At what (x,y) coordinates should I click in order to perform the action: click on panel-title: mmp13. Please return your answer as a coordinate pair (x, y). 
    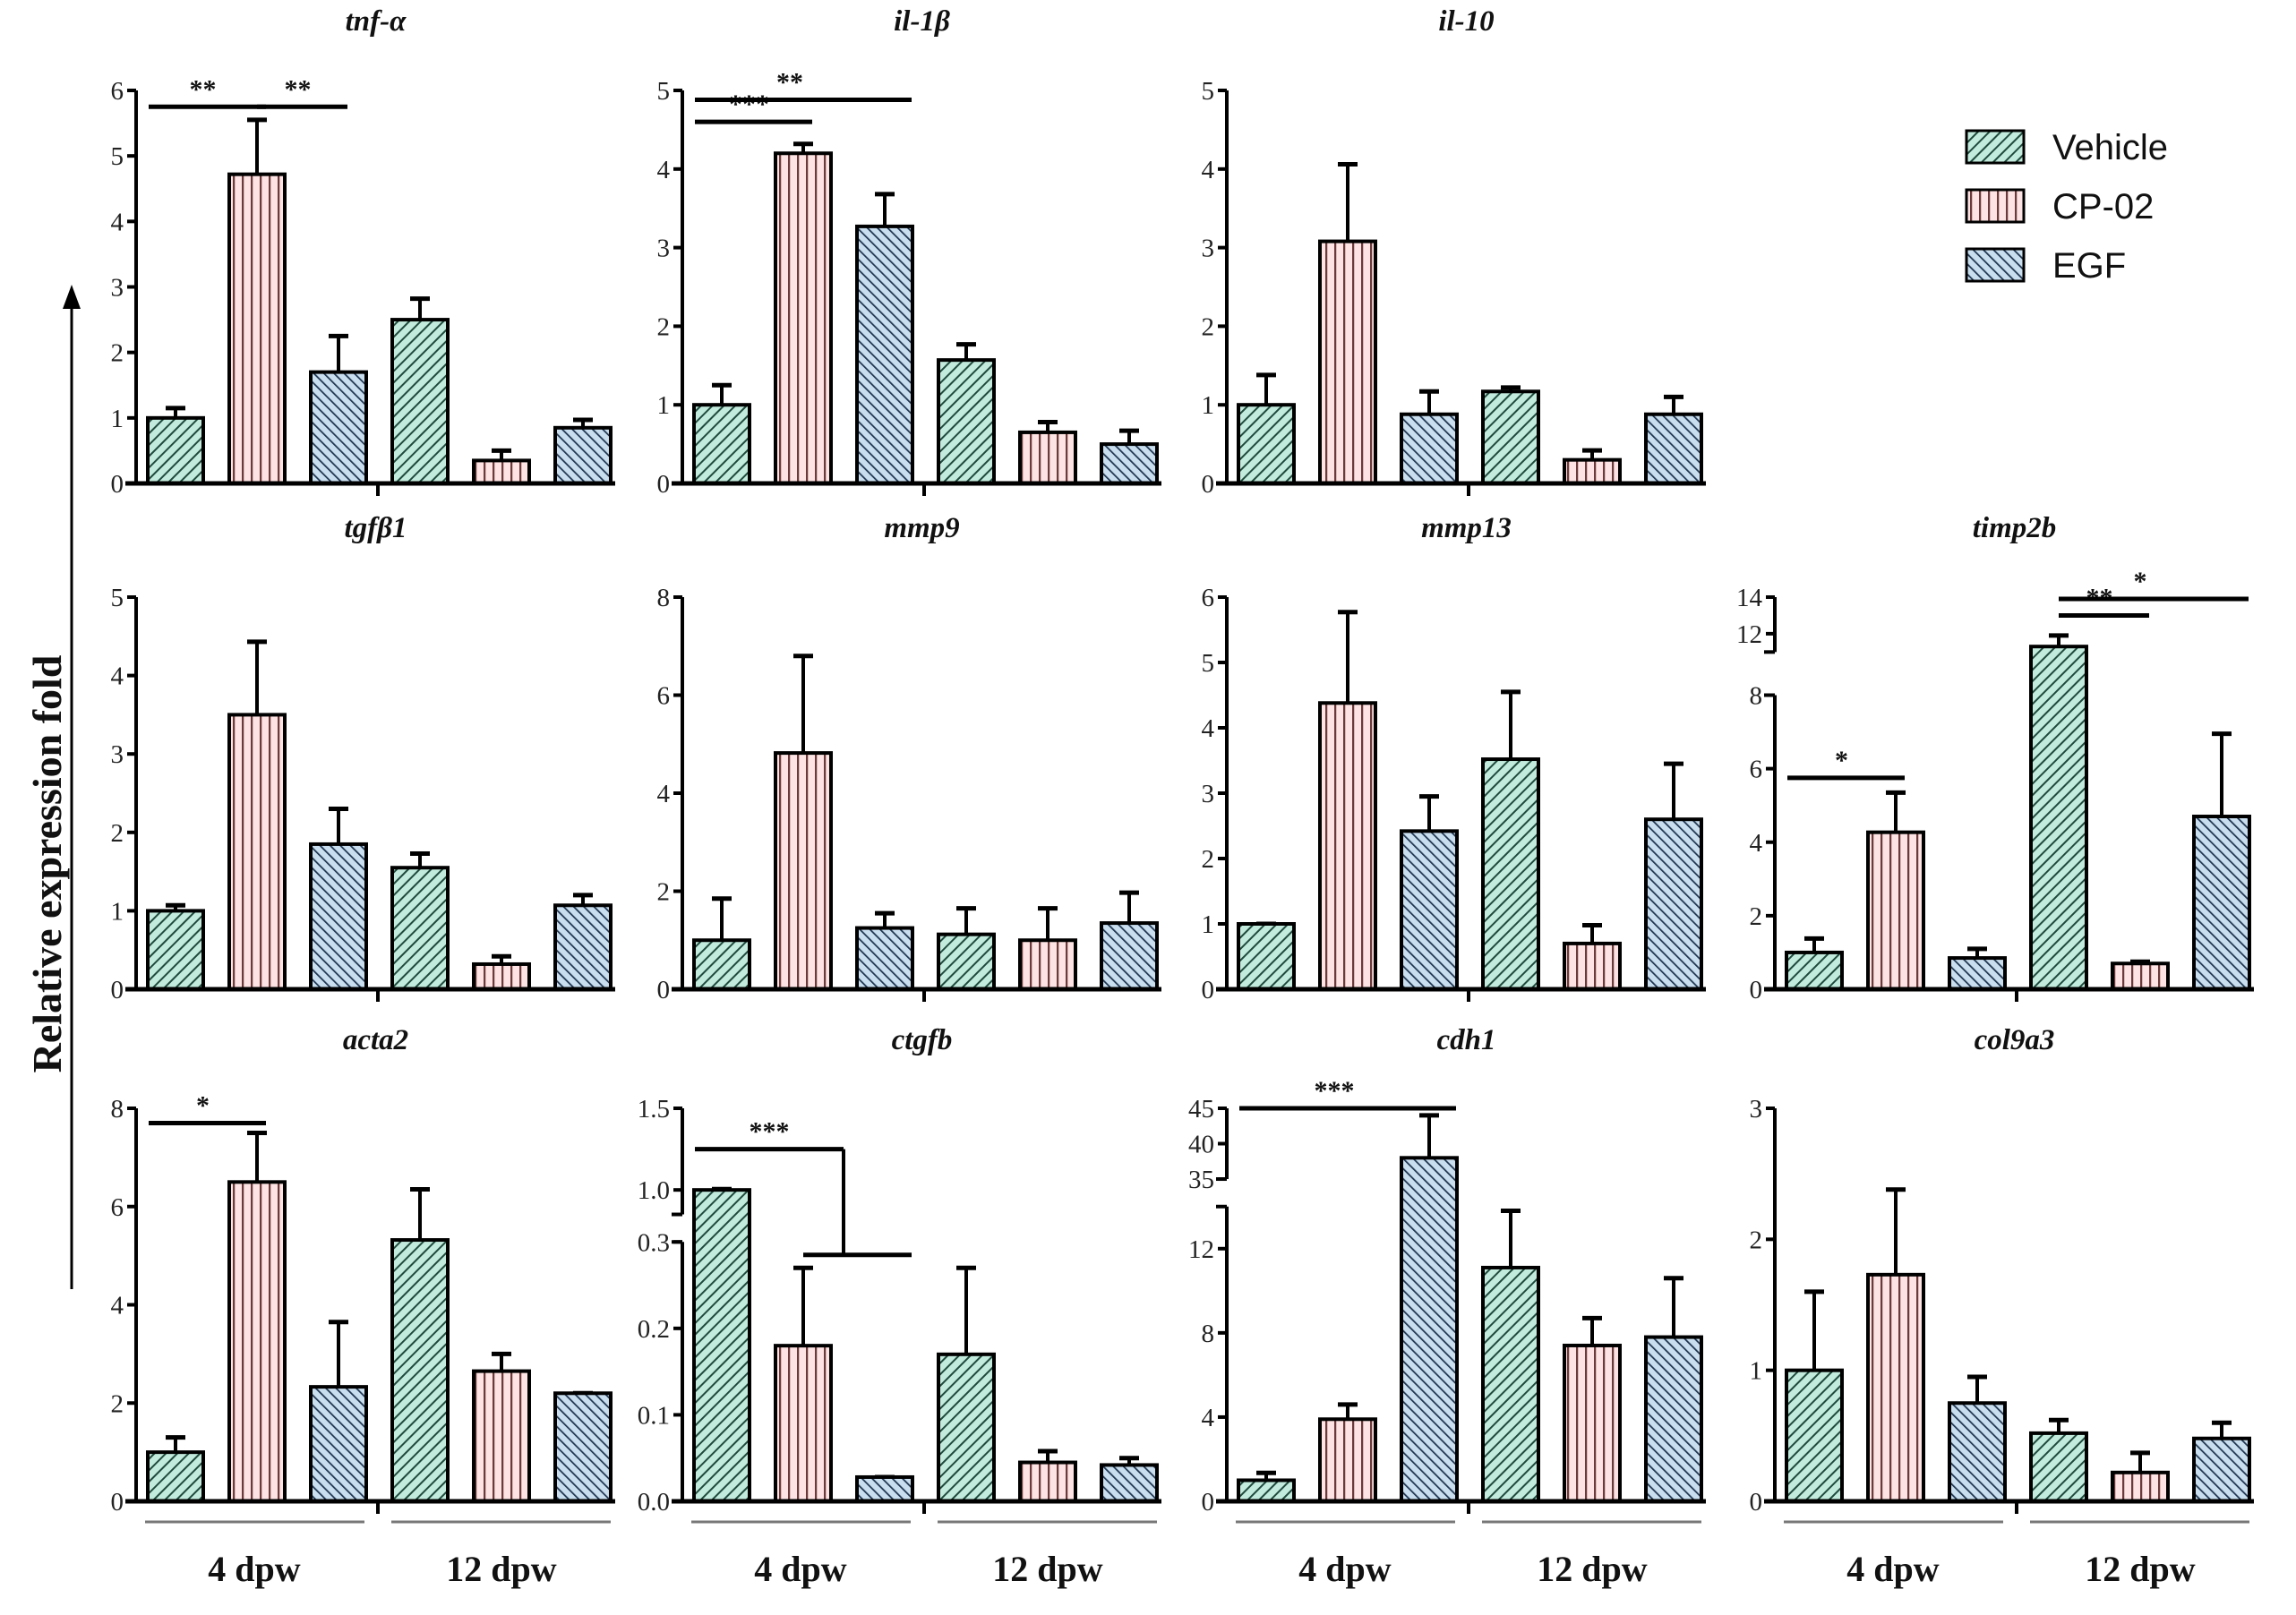
    Looking at the image, I should click on (1466, 528).